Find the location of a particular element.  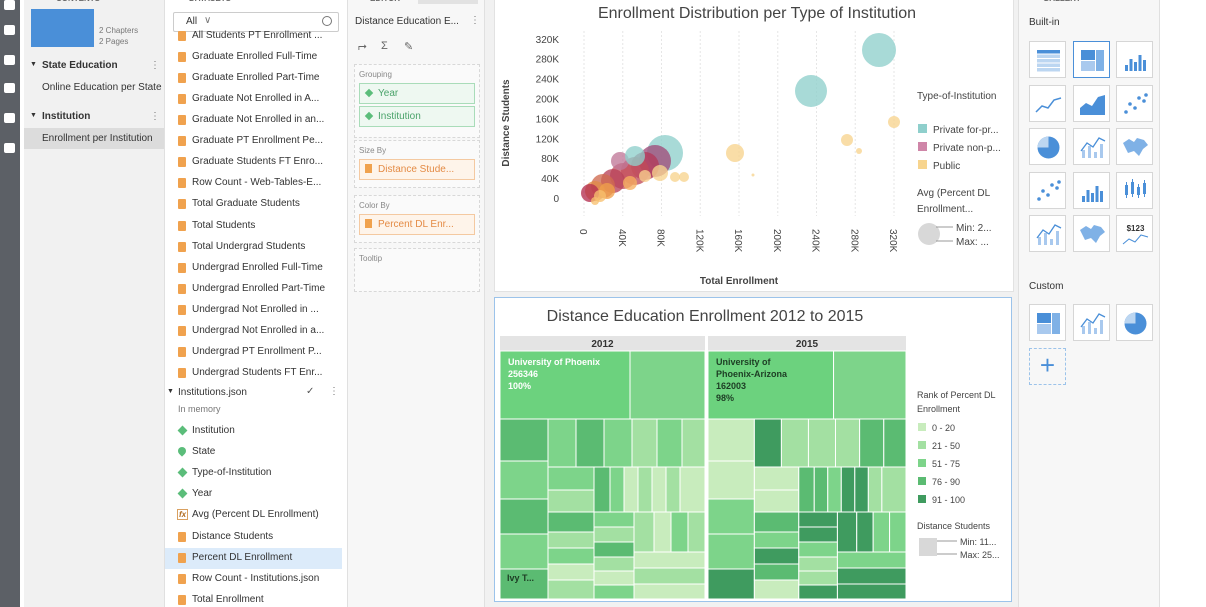

legend-swatch is located at coordinates (922, 481).